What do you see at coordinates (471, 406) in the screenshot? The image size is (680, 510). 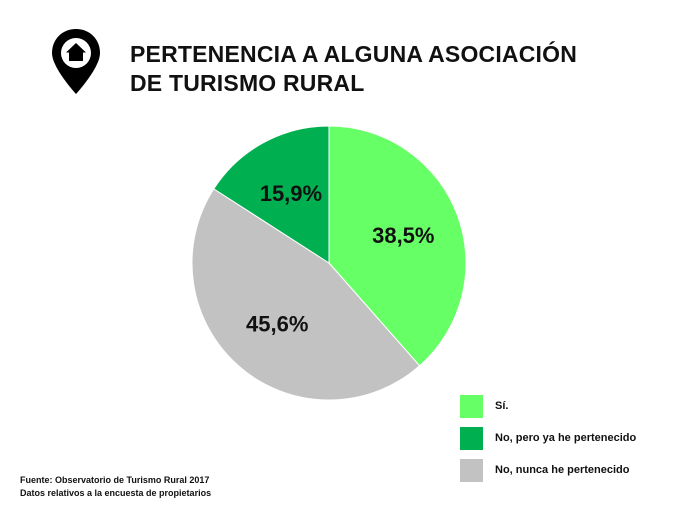 I see `legend-swatch-si` at bounding box center [471, 406].